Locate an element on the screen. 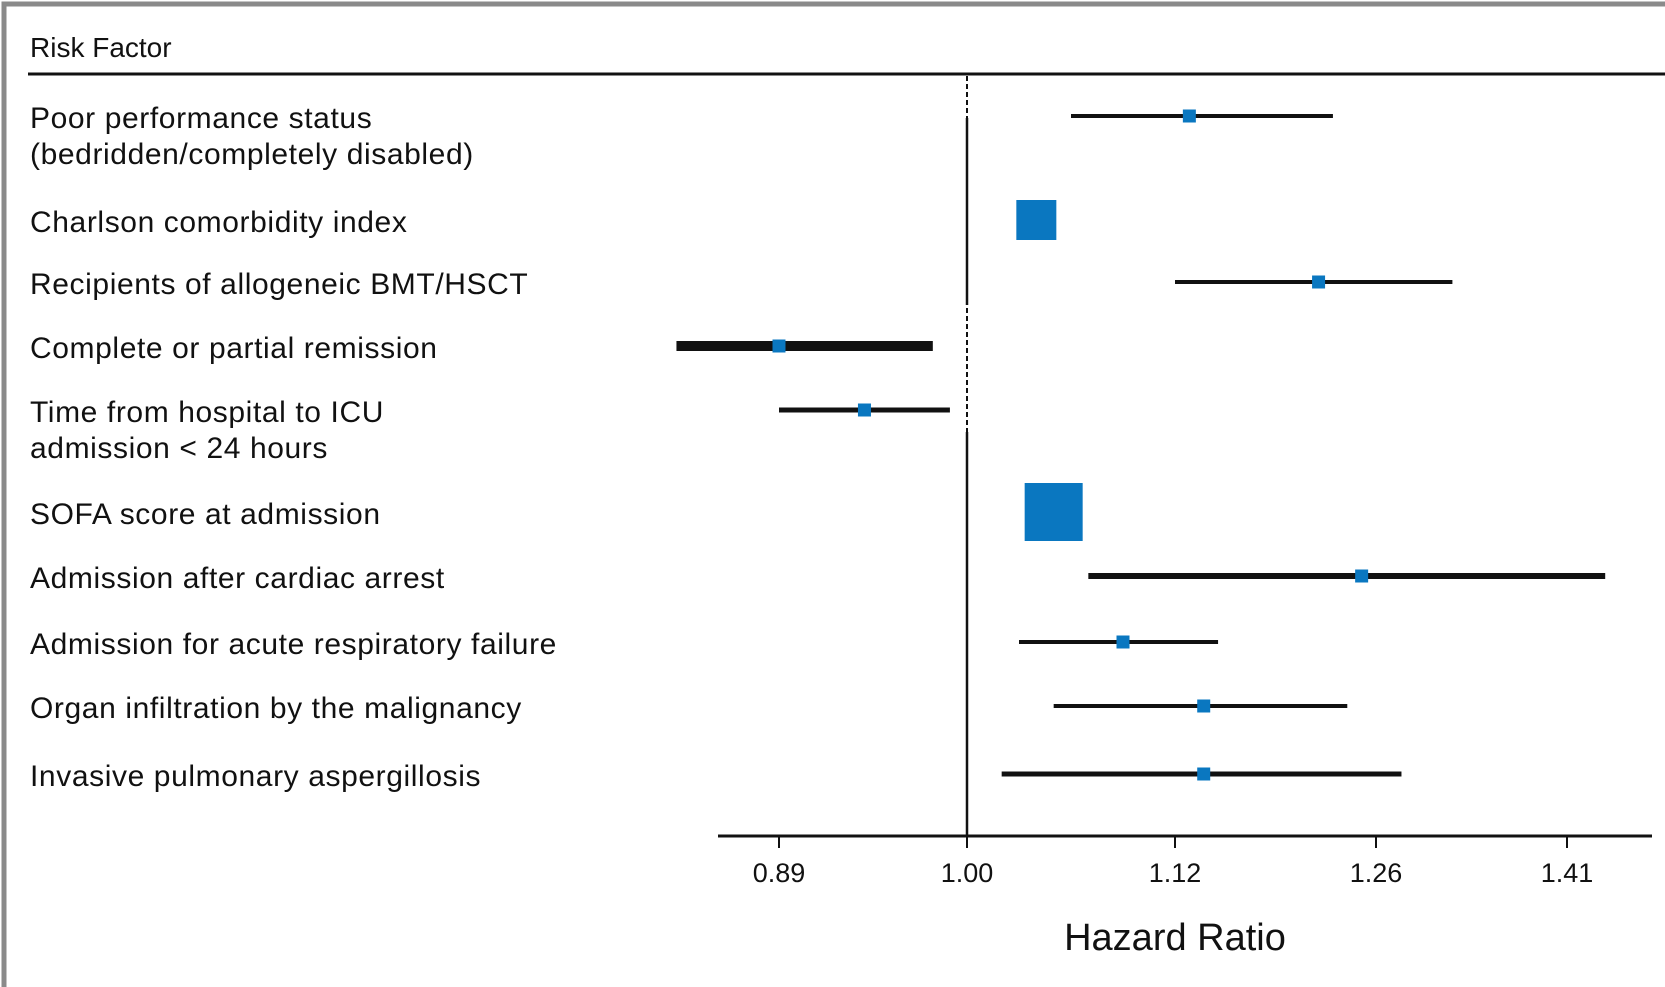  row-label: SOFA score at admission is located at coordinates (205, 514).